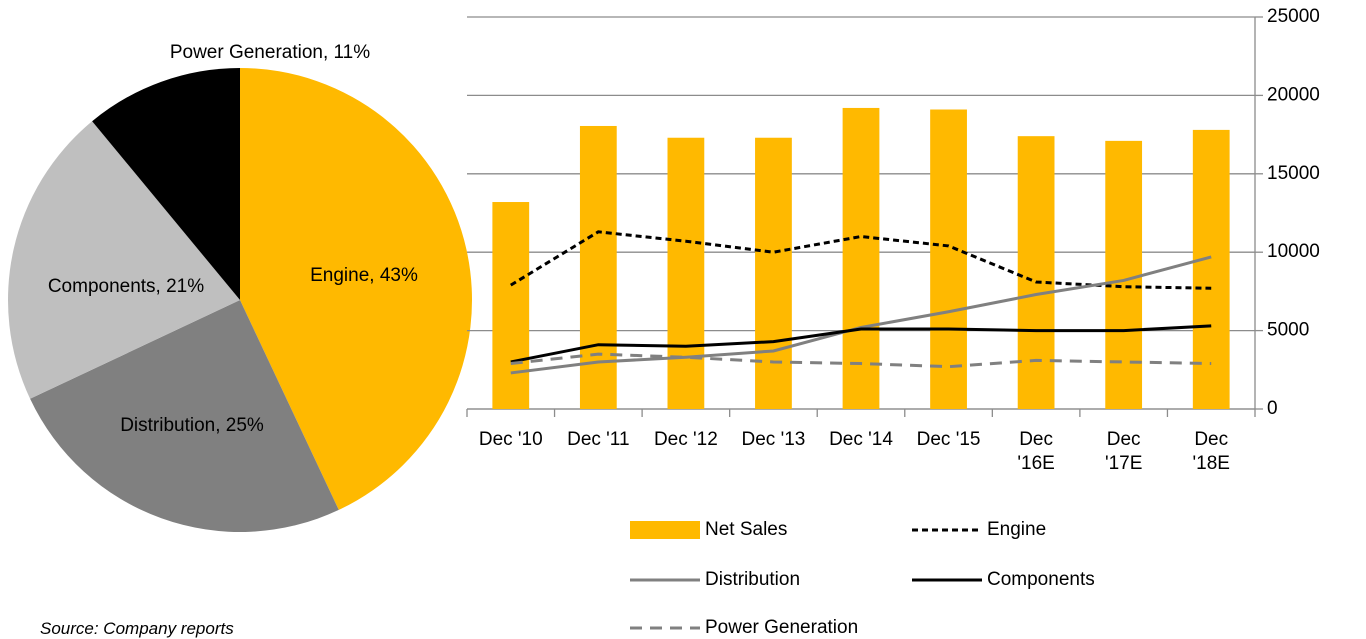 The width and height of the screenshot is (1366, 639). What do you see at coordinates (752, 579) in the screenshot?
I see `legend-label: Distribution` at bounding box center [752, 579].